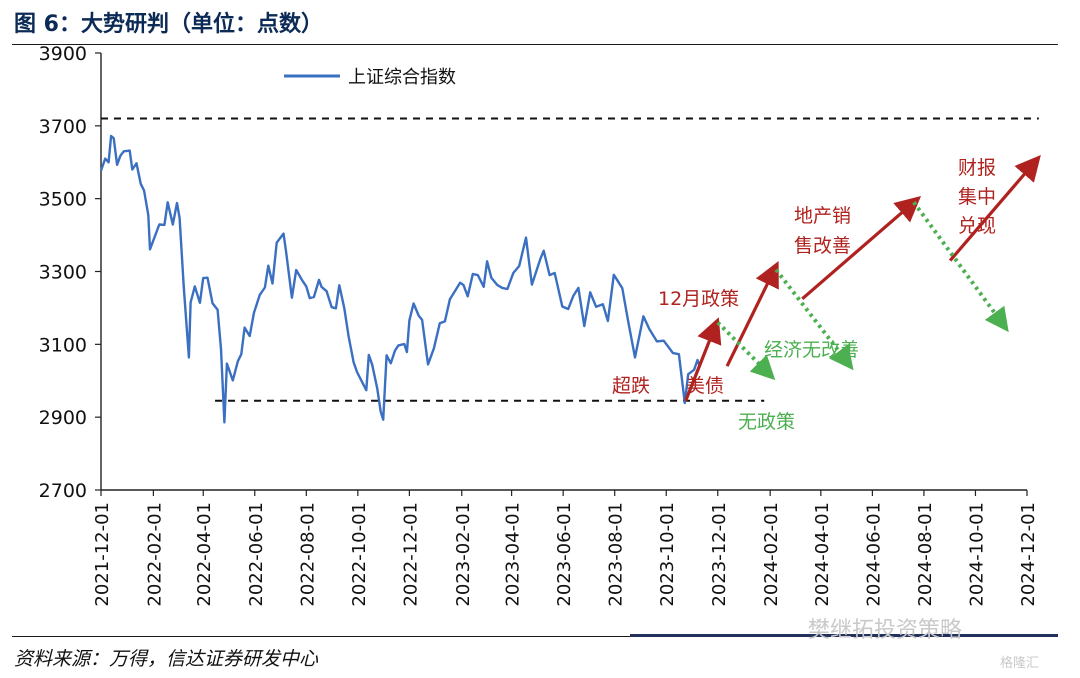 This screenshot has width=1080, height=678. What do you see at coordinates (1028, 554) in the screenshot?
I see `x-tick-label: 2024-12-01` at bounding box center [1028, 554].